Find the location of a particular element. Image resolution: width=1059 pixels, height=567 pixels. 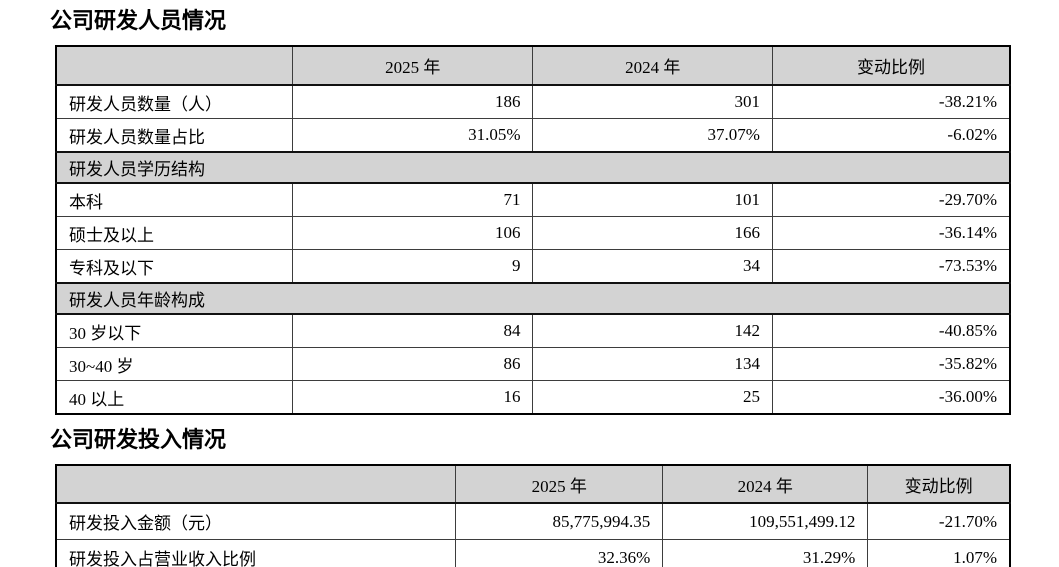

cell-2024: 34 is located at coordinates (652, 266).